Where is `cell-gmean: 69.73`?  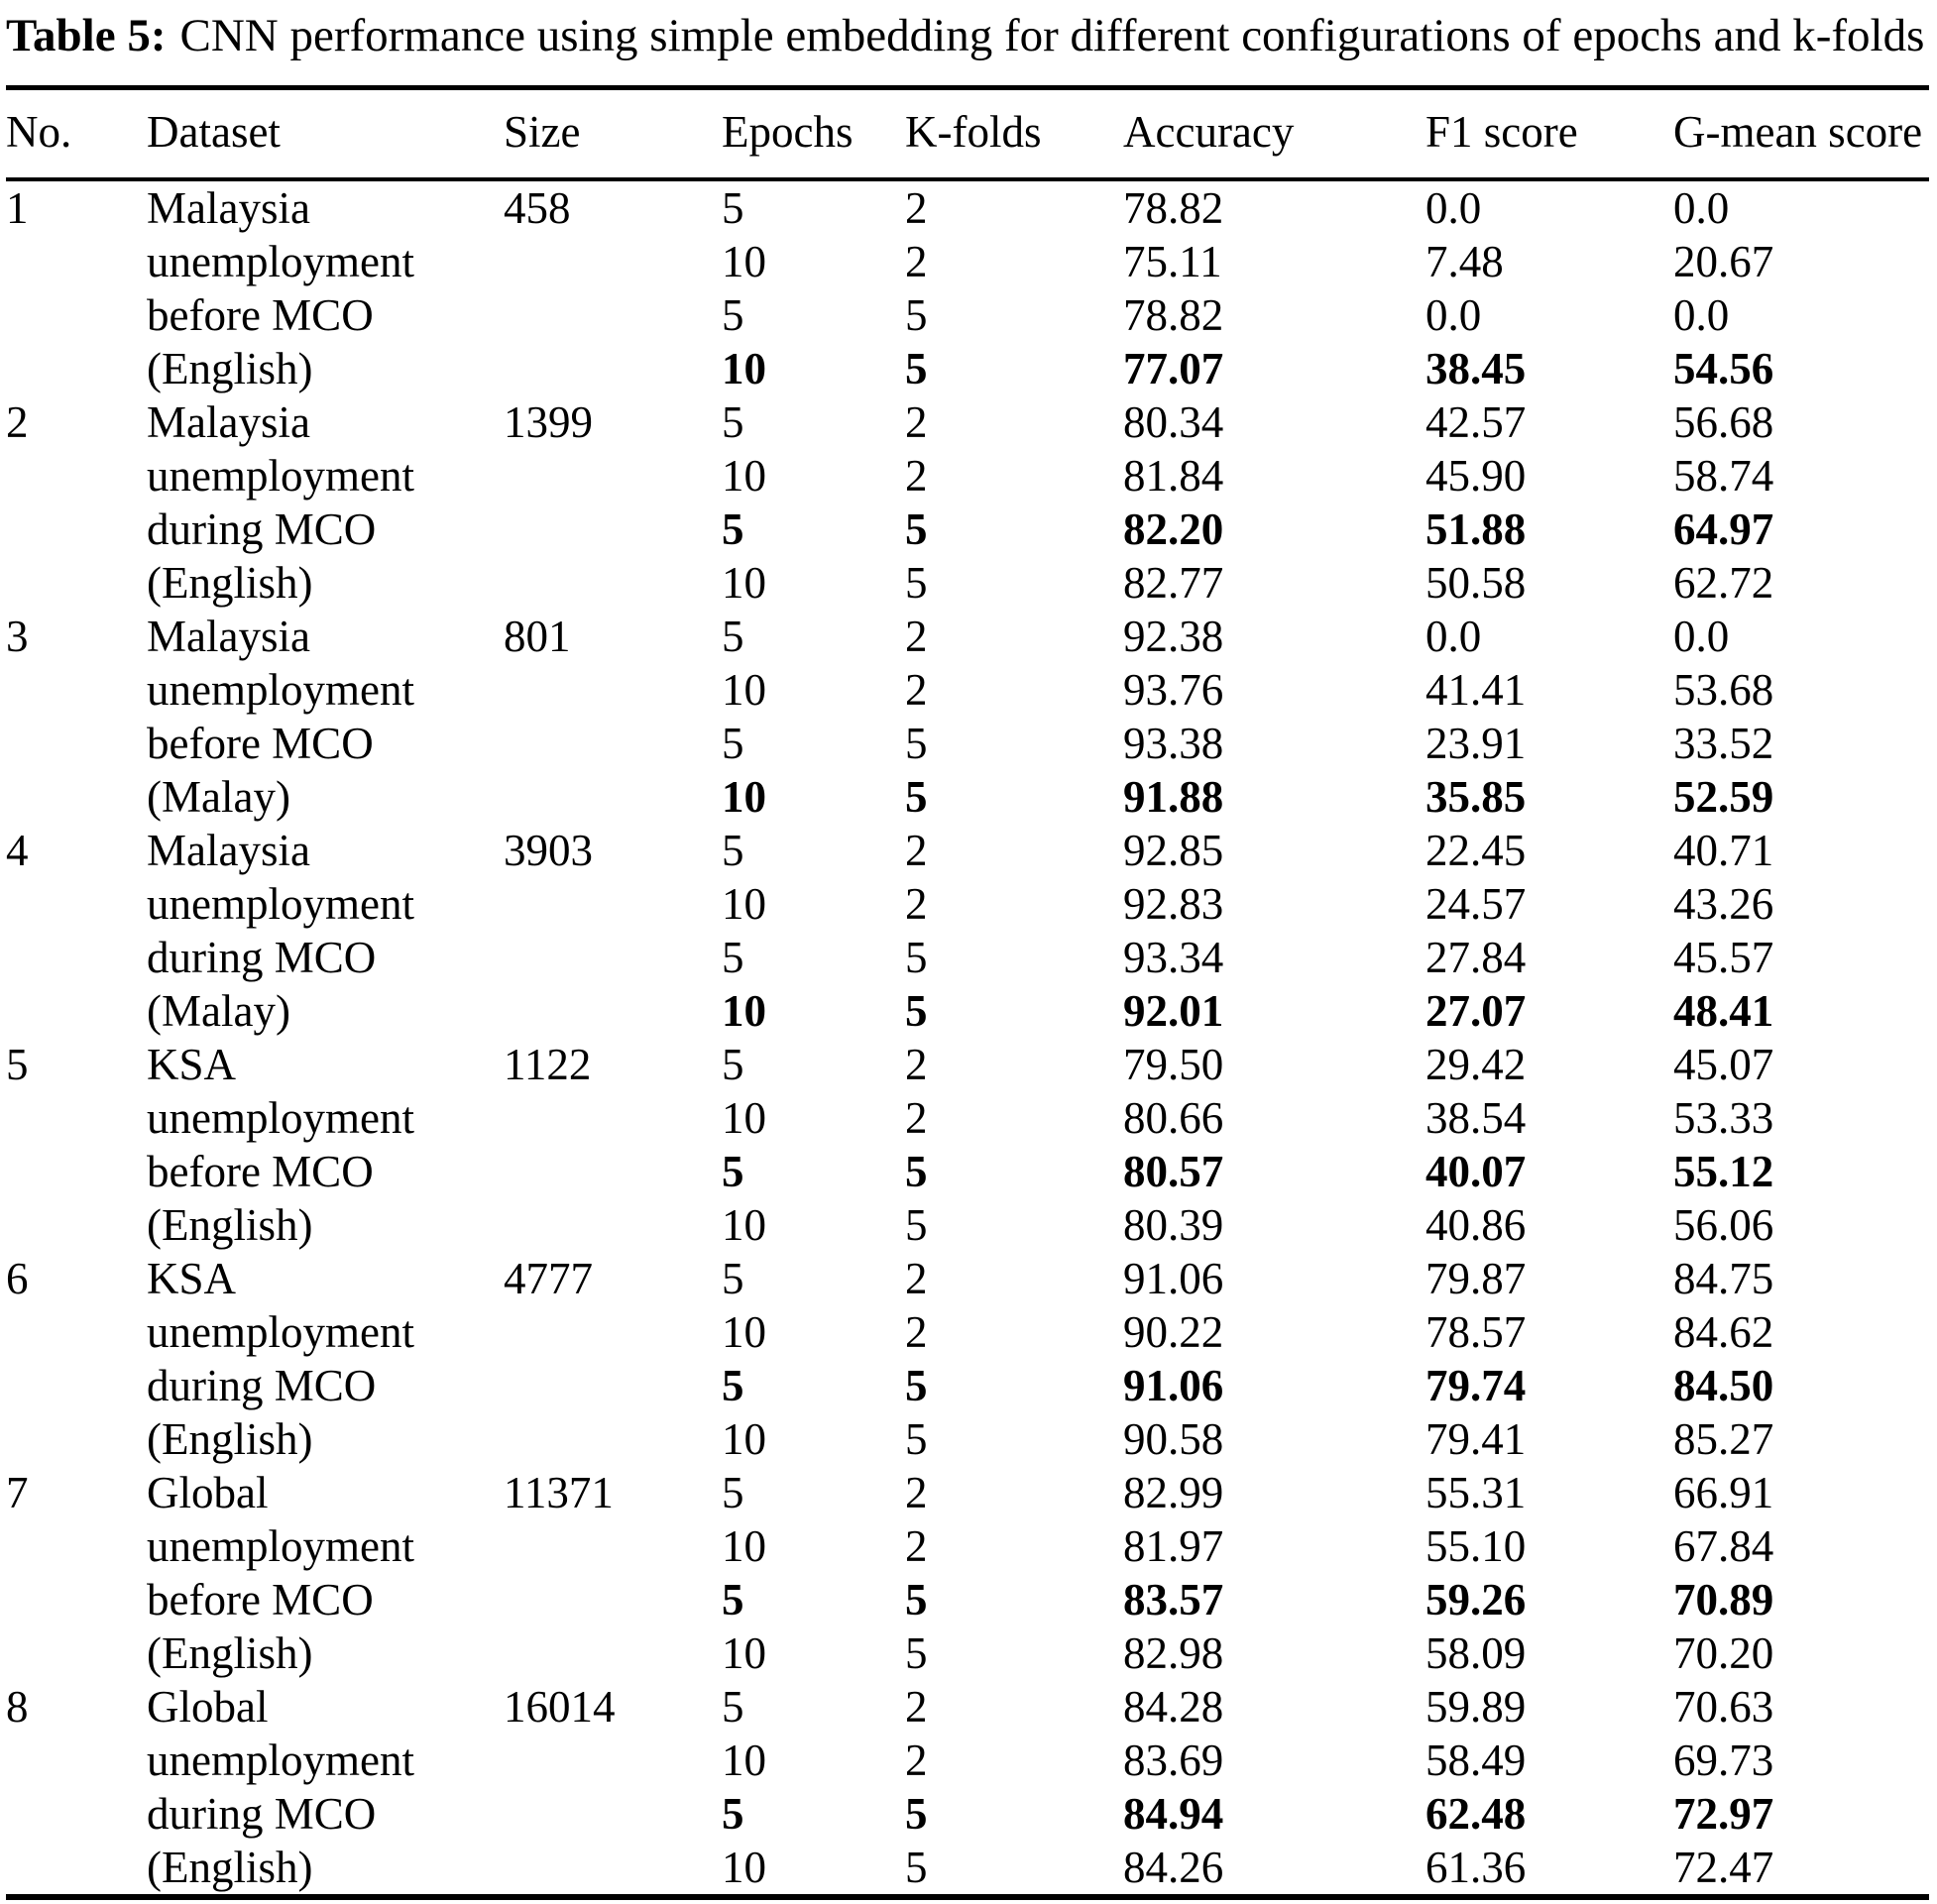 cell-gmean: 69.73 is located at coordinates (1724, 1761).